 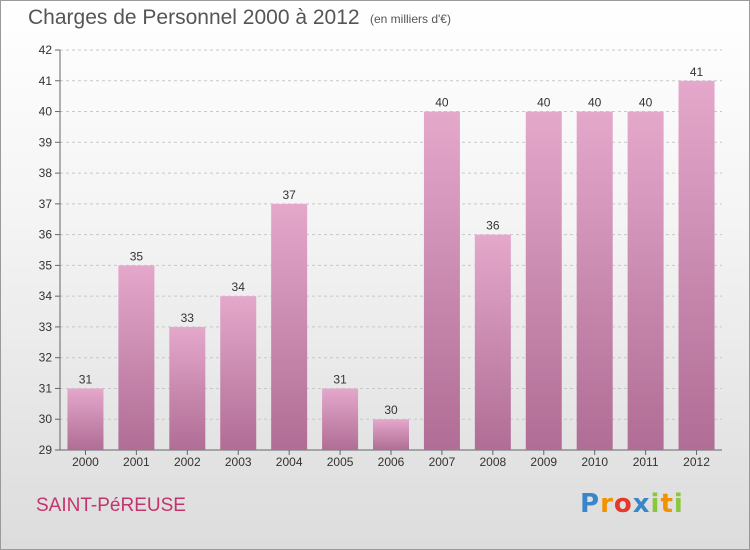 What do you see at coordinates (46, 265) in the screenshot?
I see `y-tick-label: 35` at bounding box center [46, 265].